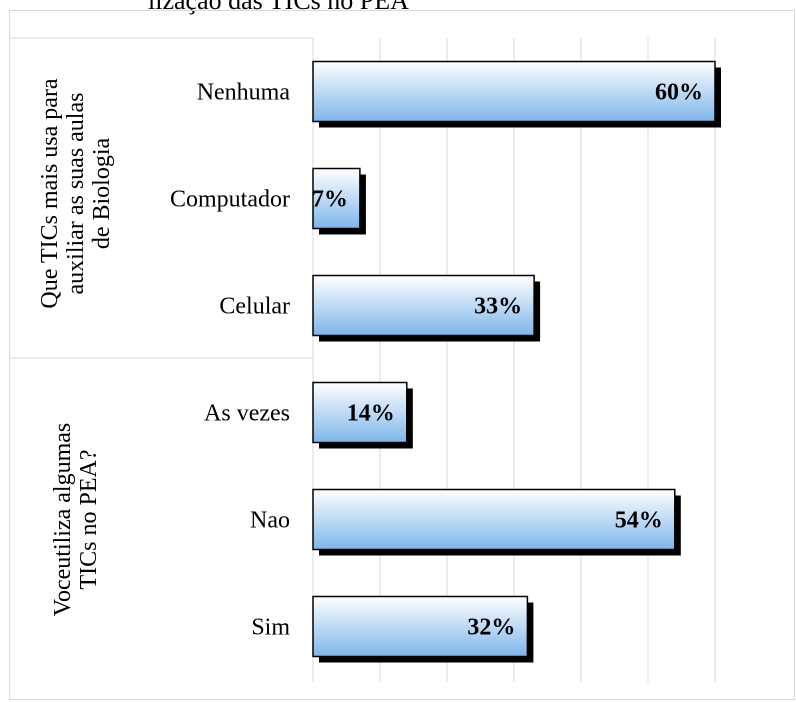  What do you see at coordinates (371, 414) in the screenshot?
I see `value-label: 14%` at bounding box center [371, 414].